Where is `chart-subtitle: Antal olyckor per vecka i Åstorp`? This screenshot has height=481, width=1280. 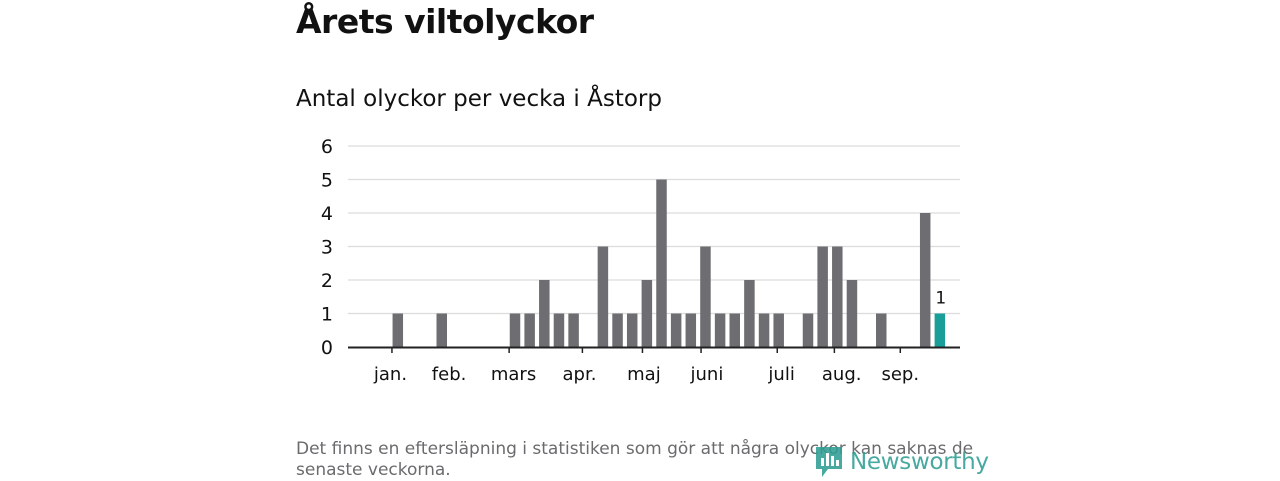 chart-subtitle: Antal olyckor per vecka i Åstorp is located at coordinates (479, 99).